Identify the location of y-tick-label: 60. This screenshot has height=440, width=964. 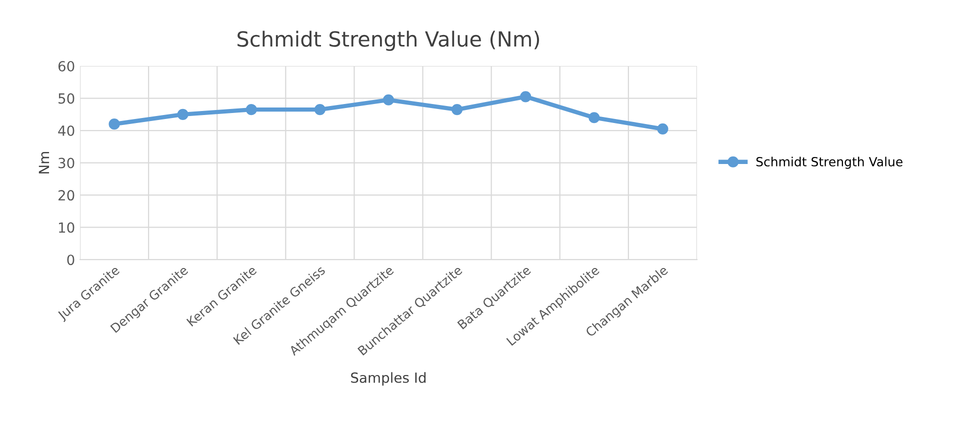
(66, 66).